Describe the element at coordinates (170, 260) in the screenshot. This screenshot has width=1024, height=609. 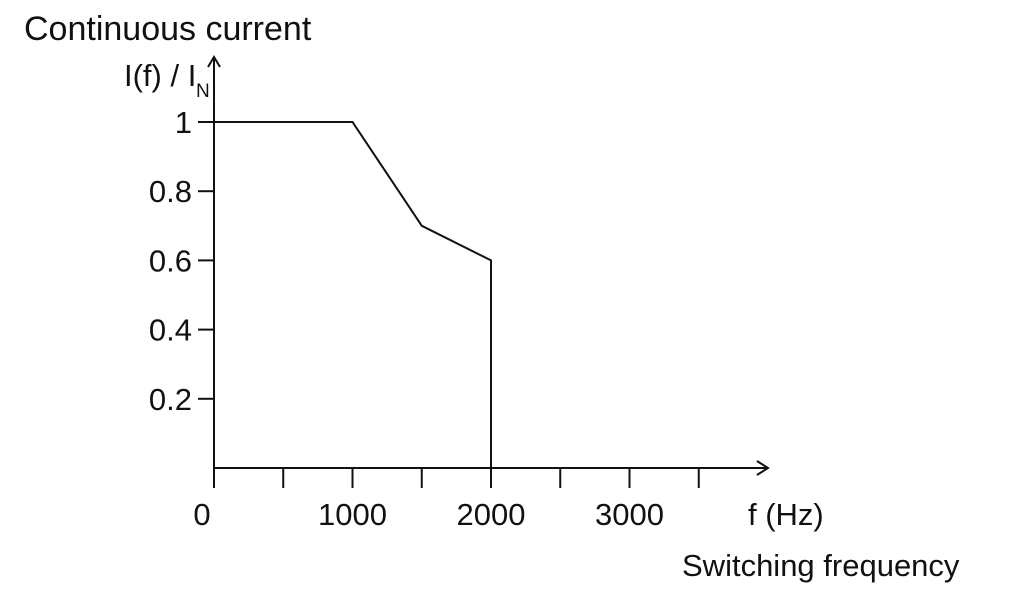
I see `y-tick-label: 0.6` at that location.